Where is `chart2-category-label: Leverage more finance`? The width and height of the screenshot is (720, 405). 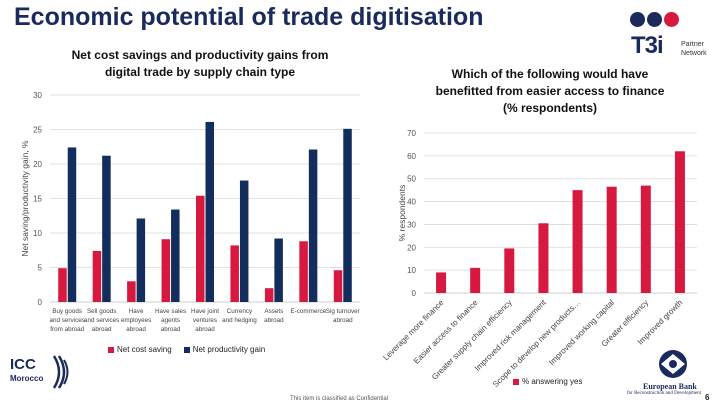
chart2-category-label: Leverage more finance is located at coordinates (413, 330).